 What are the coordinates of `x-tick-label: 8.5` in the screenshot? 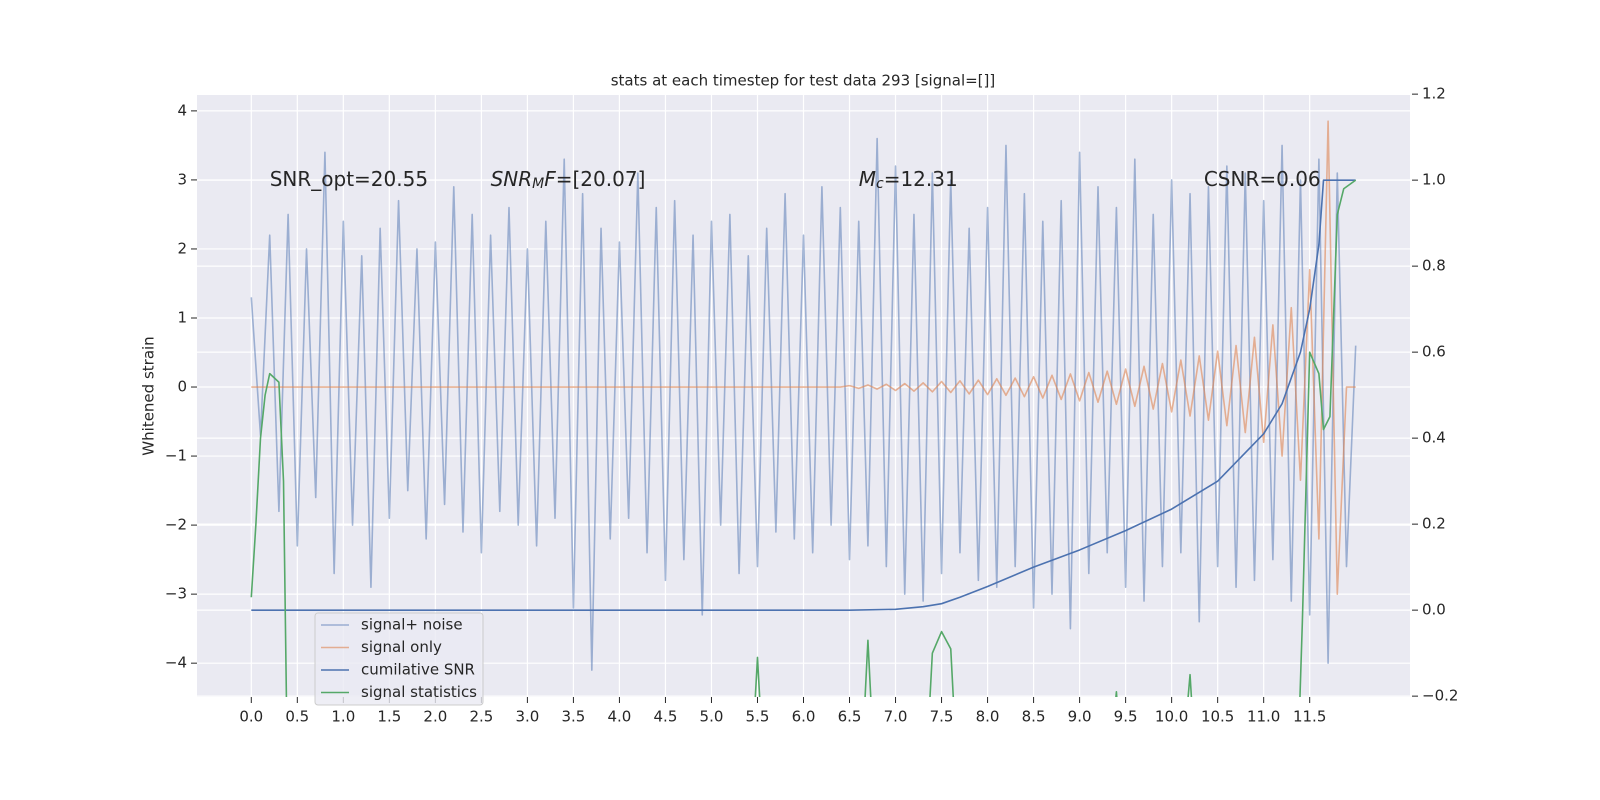 It's located at (1034, 717).